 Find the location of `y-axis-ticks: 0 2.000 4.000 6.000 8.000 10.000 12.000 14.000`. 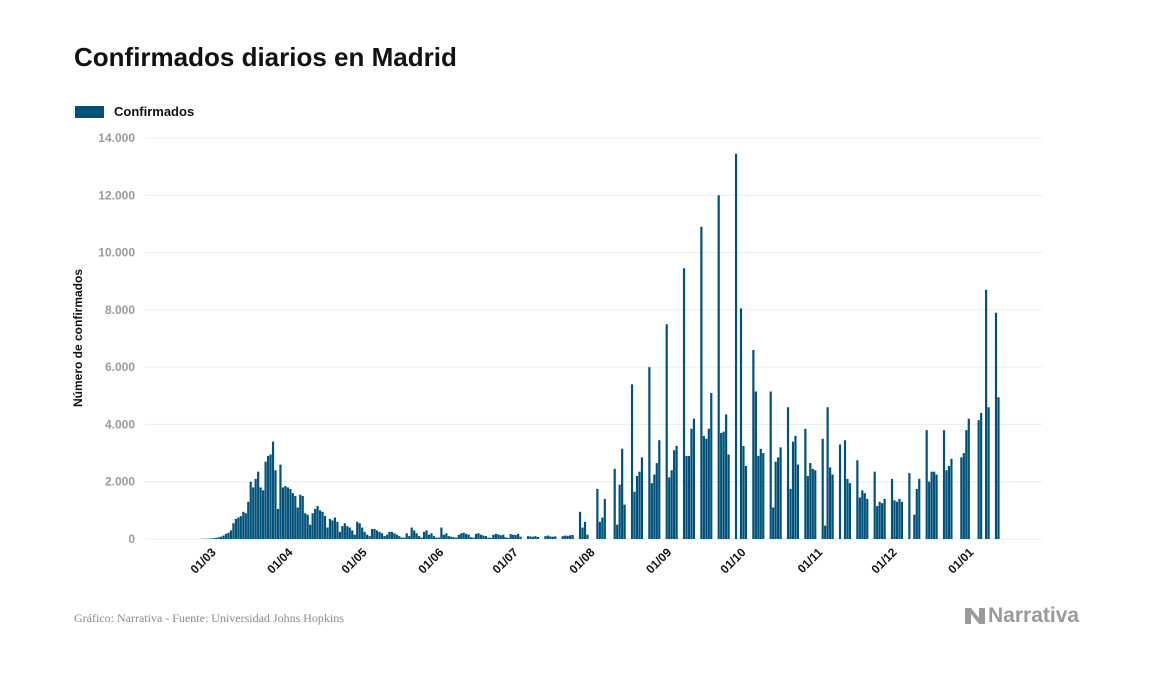

y-axis-ticks: 0 2.000 4.000 6.000 8.000 10.000 12.000 14.000 is located at coordinates (116, 338).